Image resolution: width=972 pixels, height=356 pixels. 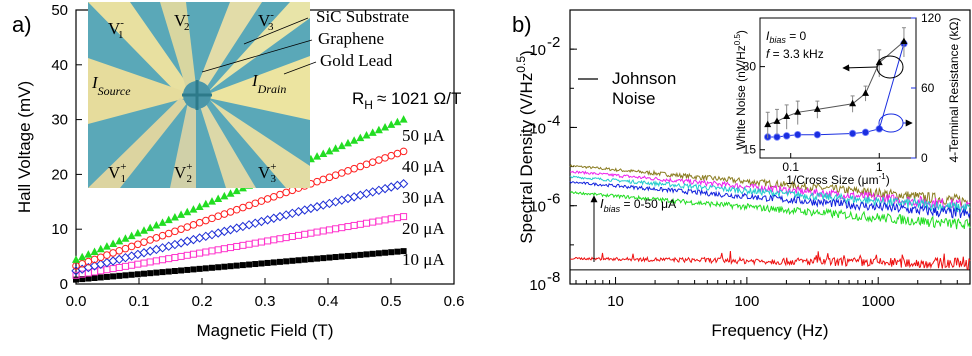 What do you see at coordinates (931, 18) in the screenshot?
I see `inset-y-right-tick-label: 120` at bounding box center [931, 18].